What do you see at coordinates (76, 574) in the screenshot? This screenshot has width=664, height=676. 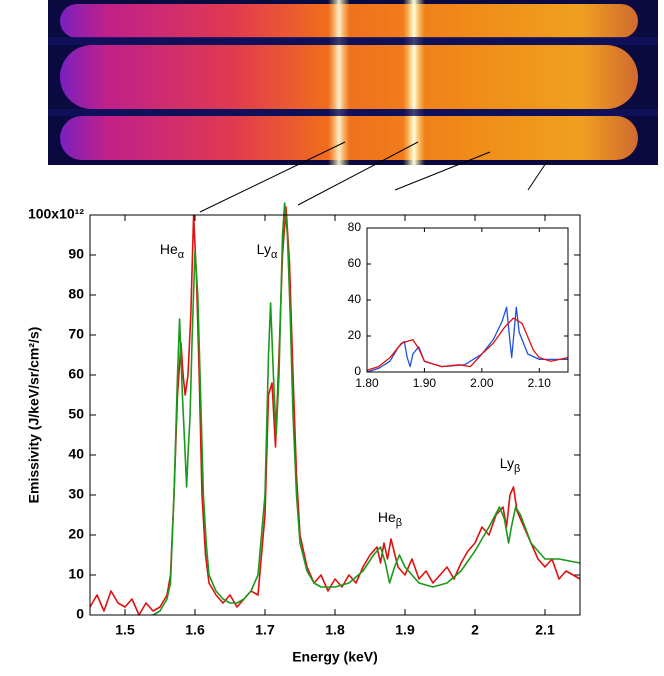 I see `y-tick-label: 10` at bounding box center [76, 574].